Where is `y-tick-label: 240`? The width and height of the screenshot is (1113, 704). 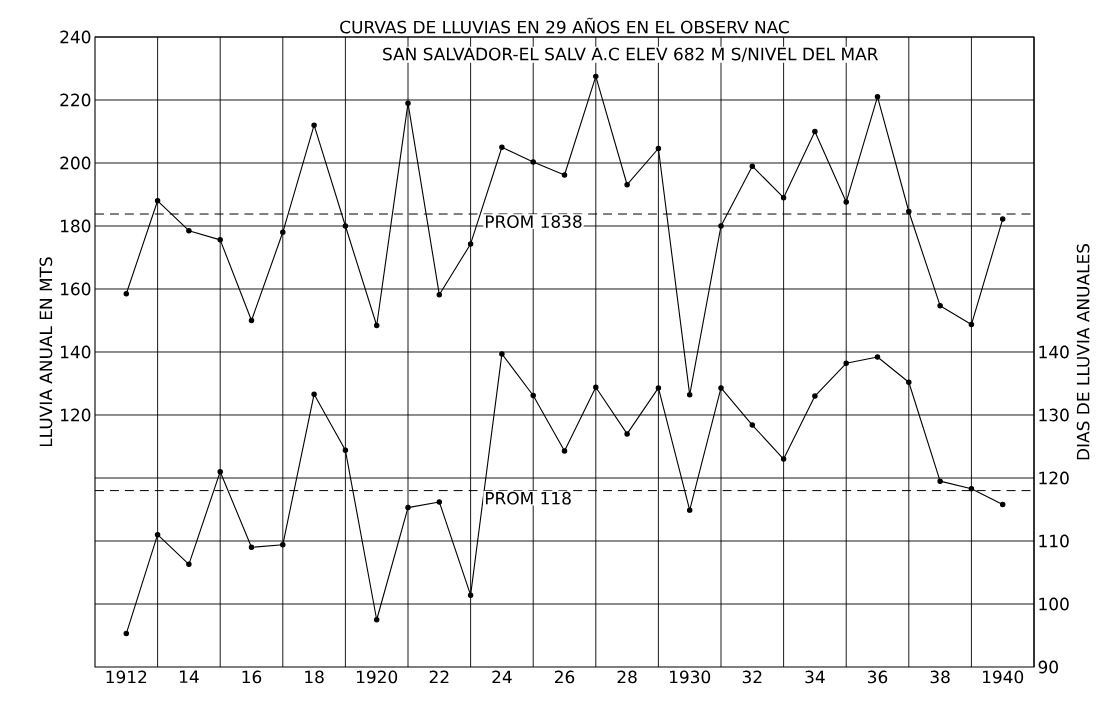 y-tick-label: 240 is located at coordinates (75, 37).